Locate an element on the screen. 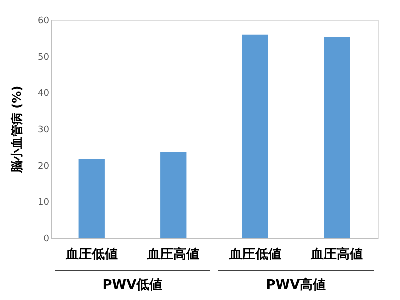 Image resolution: width=400 pixels, height=300 pixels. y-tick-label: 10 is located at coordinates (44, 203).